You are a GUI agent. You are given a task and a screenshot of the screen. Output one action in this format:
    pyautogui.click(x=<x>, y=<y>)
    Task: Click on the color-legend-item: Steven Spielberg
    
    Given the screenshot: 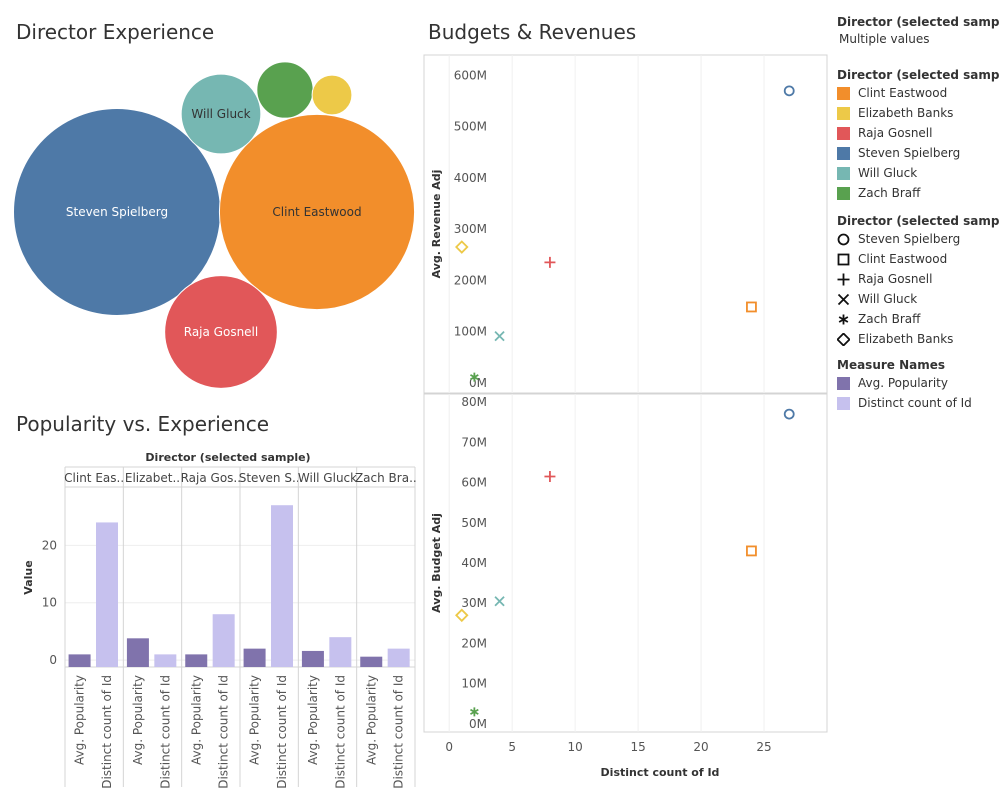 What is the action you would take?
    pyautogui.click(x=917, y=153)
    